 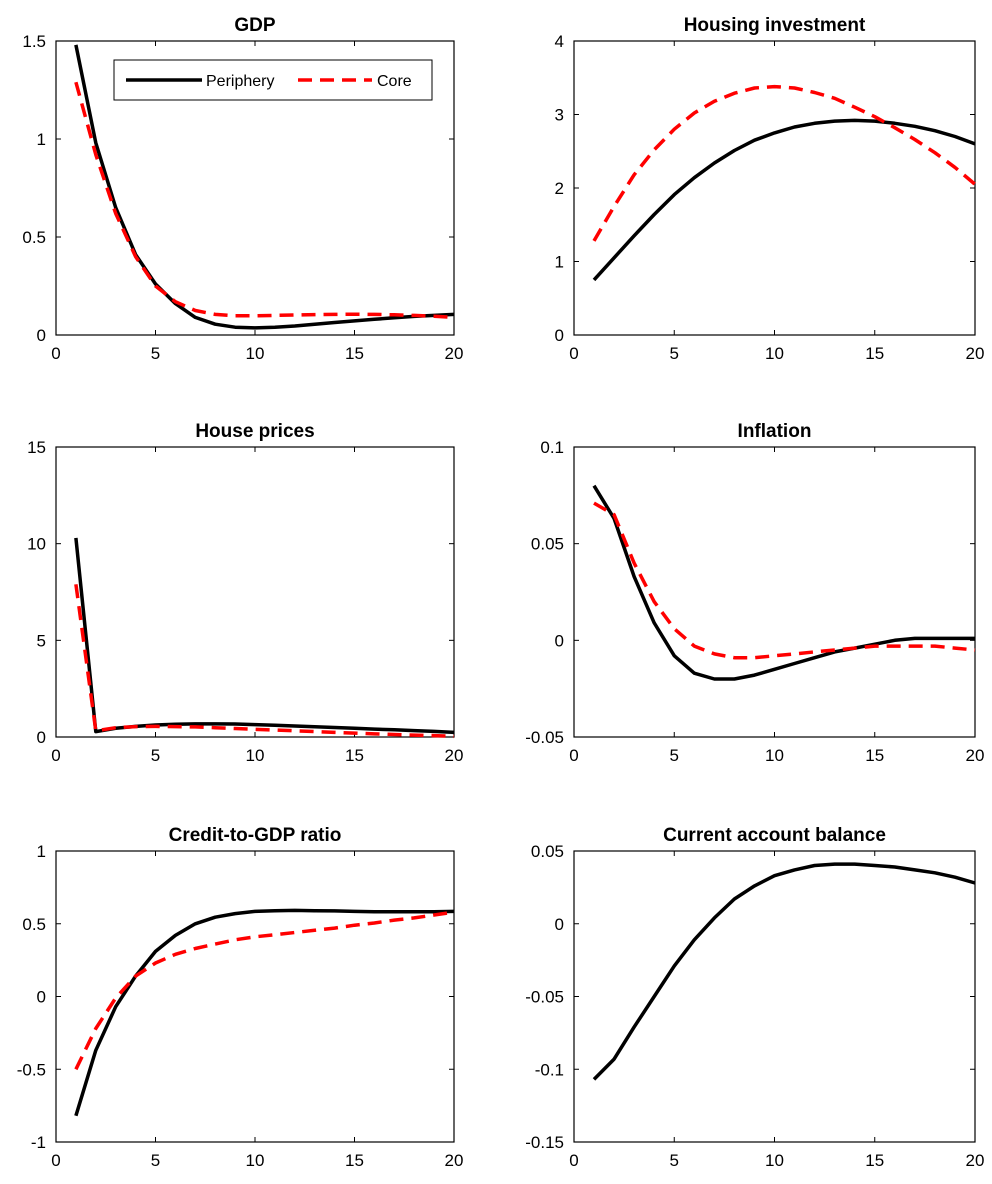 I want to click on y-tick-label: 4, so click(x=559, y=41).